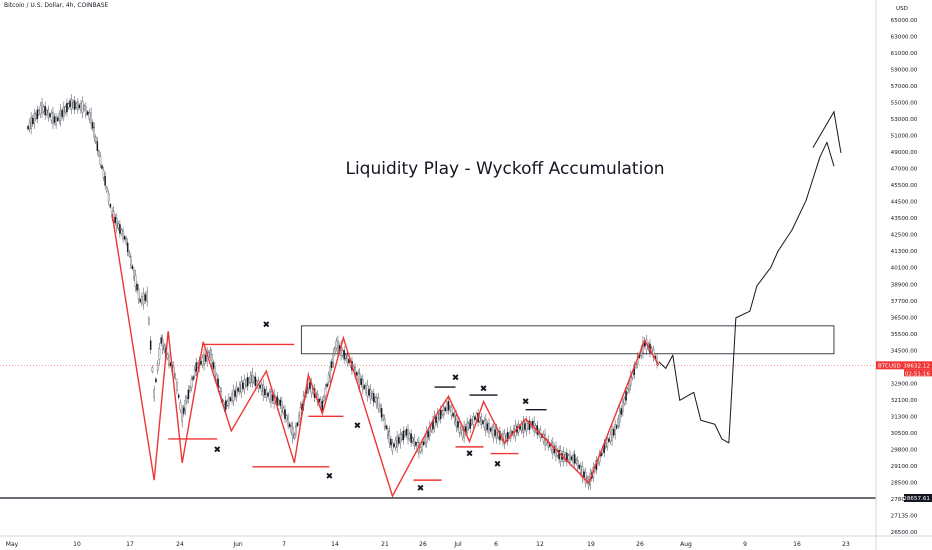 Image resolution: width=932 pixels, height=550 pixels. Describe the element at coordinates (904, 236) in the screenshot. I see `y-tick-label: 42500.00` at that location.